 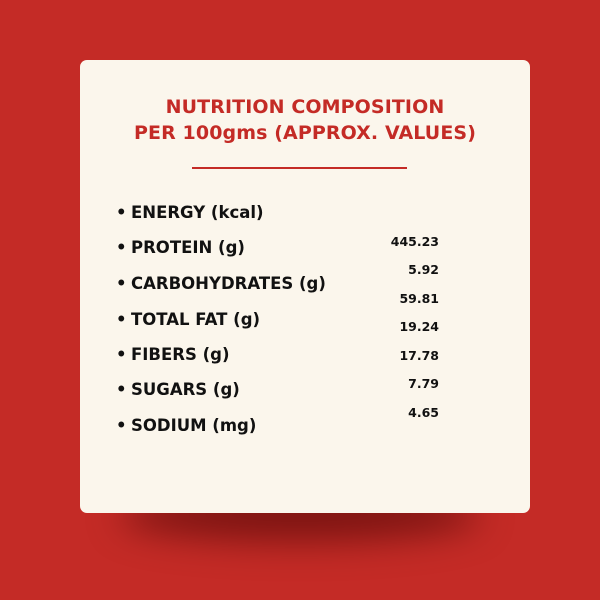 What do you see at coordinates (180, 354) in the screenshot?
I see `nutrient-label-text: FIBERS (g)` at bounding box center [180, 354].